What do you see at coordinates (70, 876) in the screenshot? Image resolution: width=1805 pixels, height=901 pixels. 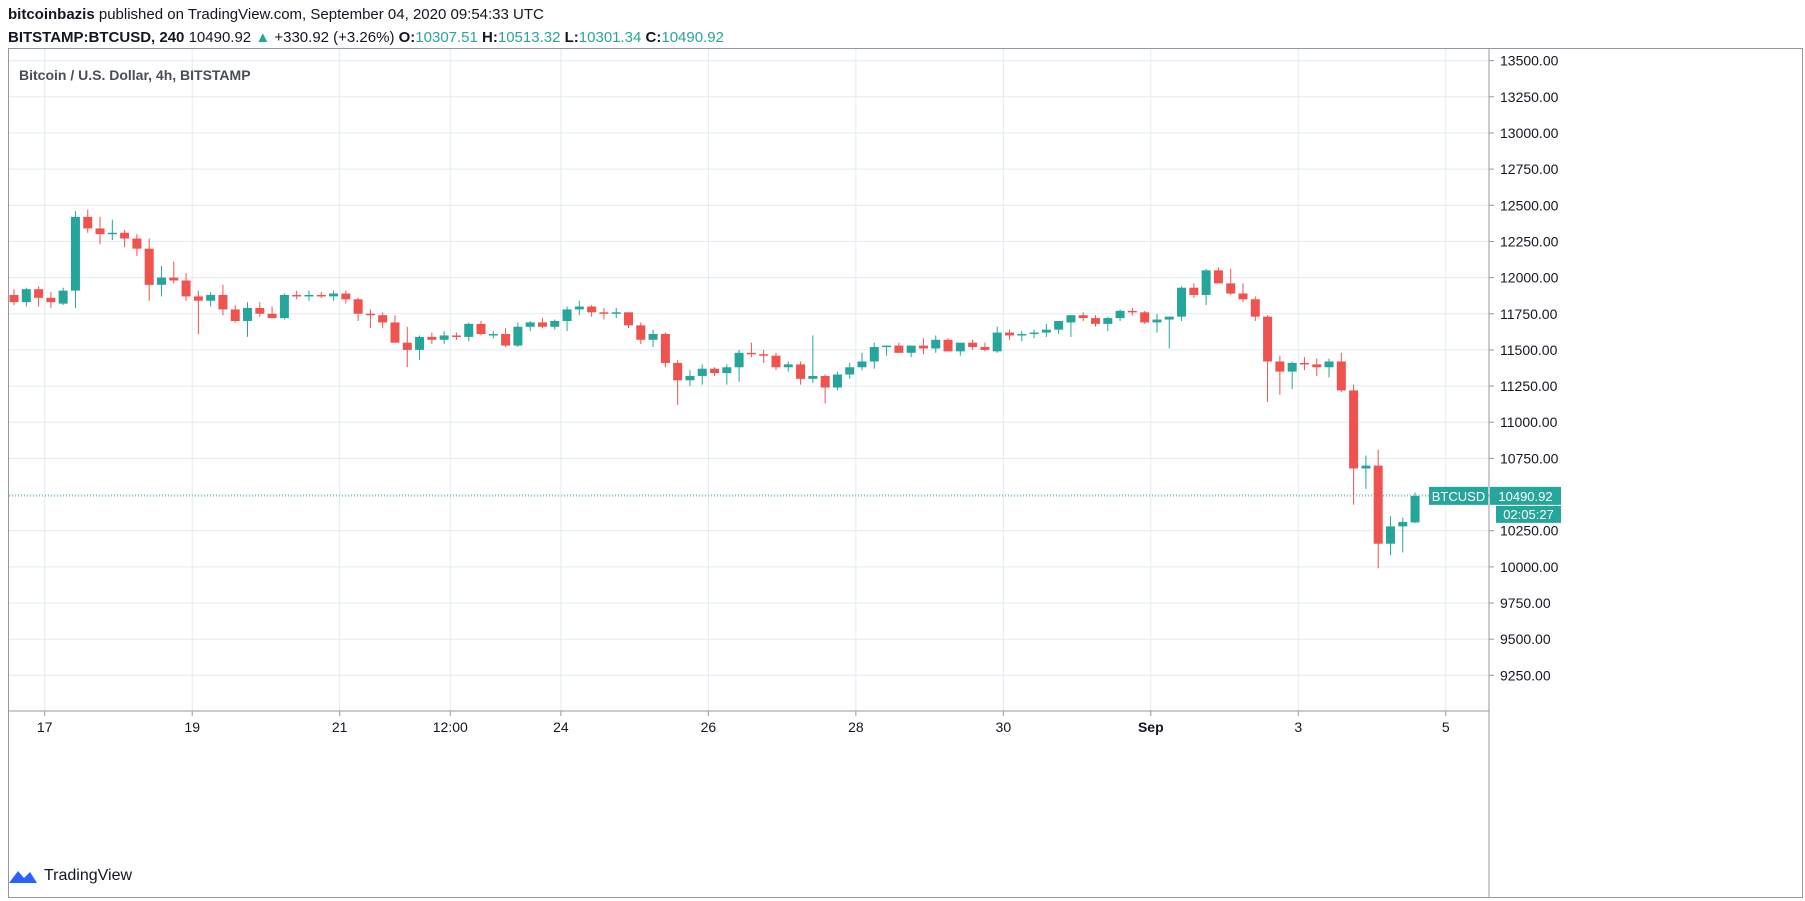 I see `footer-brand: TradingView` at bounding box center [70, 876].